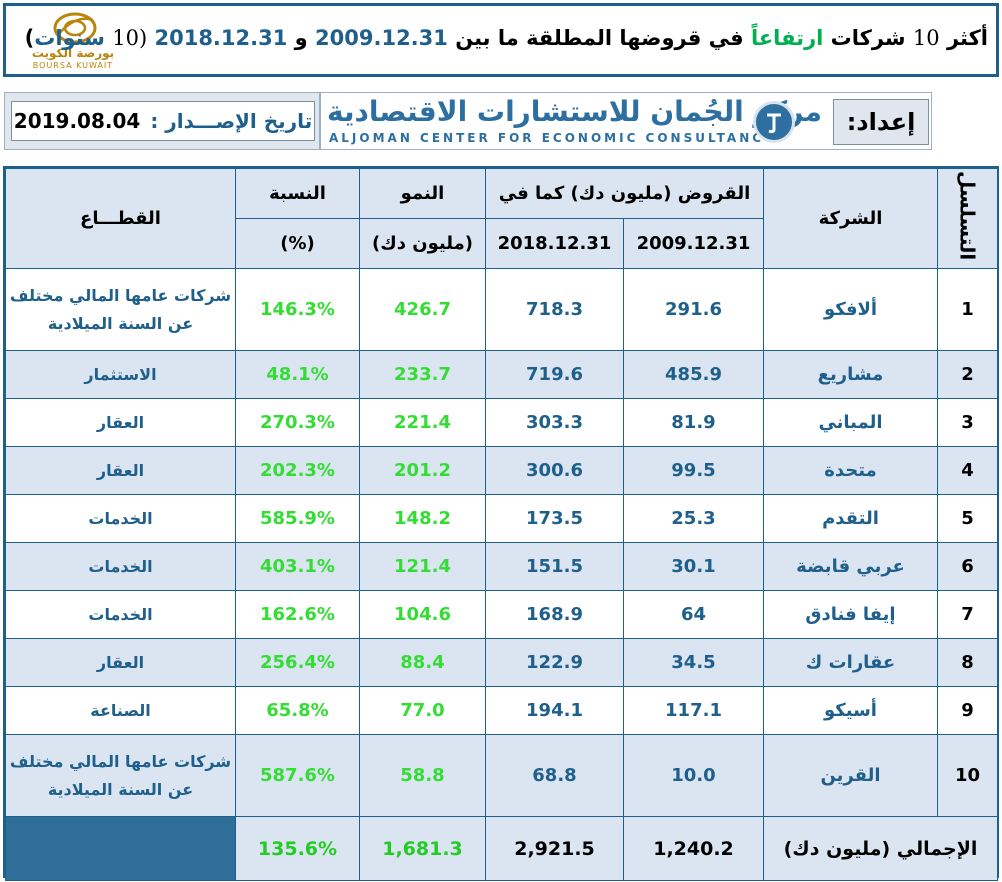 This screenshot has width=1002, height=882. Describe the element at coordinates (850, 566) in the screenshot. I see `cell-company: عربي قابضة` at that location.